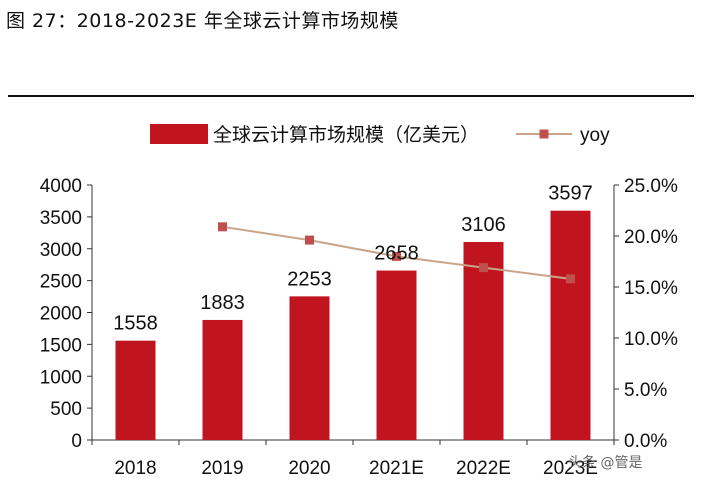  What do you see at coordinates (651, 237) in the screenshot?
I see `right-tick-label: 20.0%` at bounding box center [651, 237].